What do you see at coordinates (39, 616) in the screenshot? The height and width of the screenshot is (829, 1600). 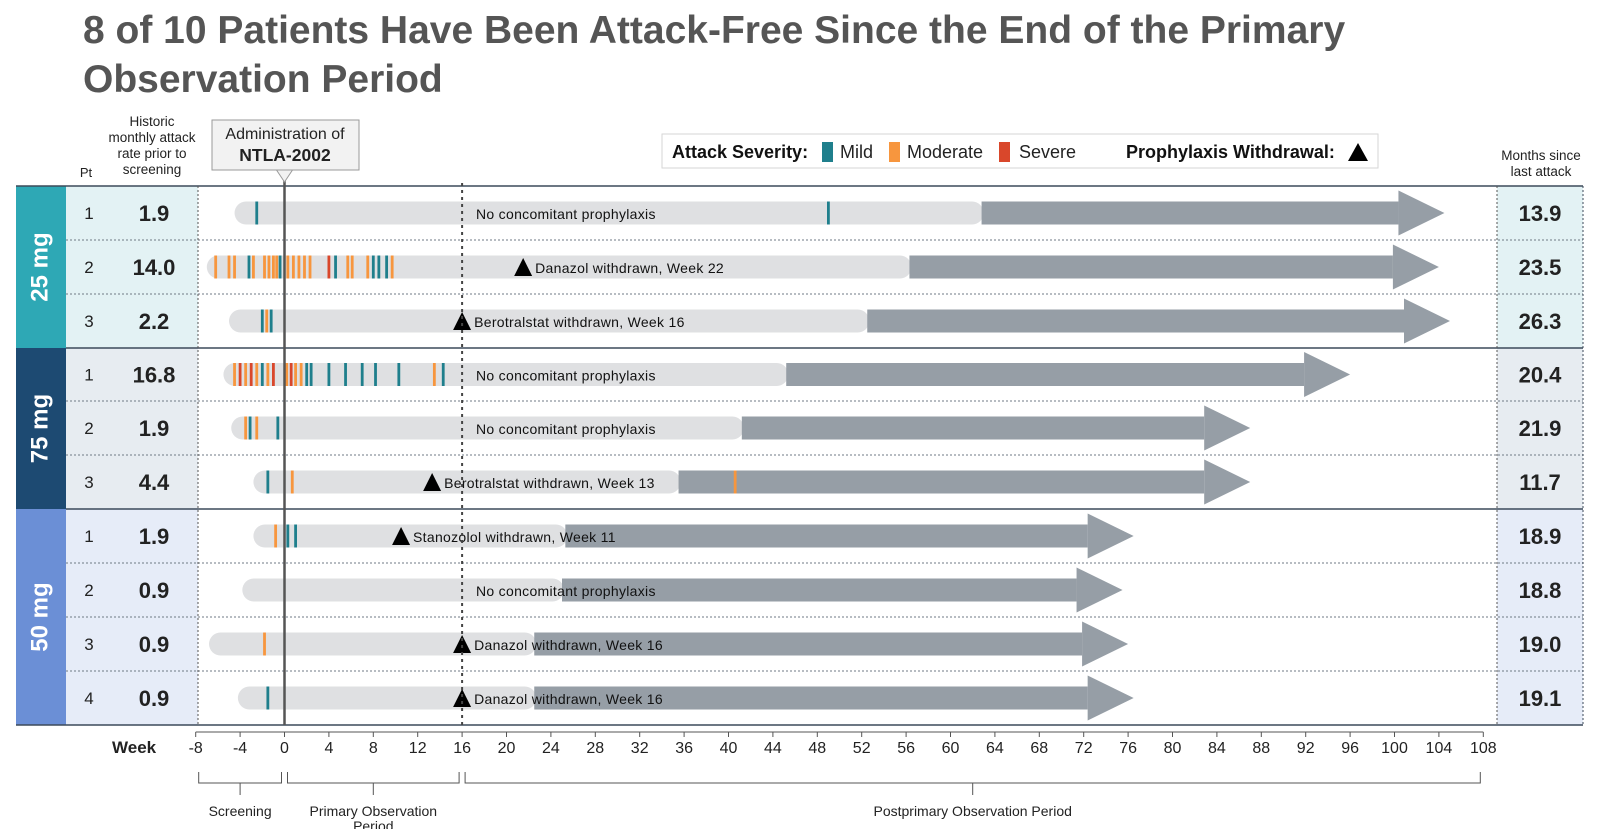 I see `dose-label: 50 mg` at bounding box center [39, 616].